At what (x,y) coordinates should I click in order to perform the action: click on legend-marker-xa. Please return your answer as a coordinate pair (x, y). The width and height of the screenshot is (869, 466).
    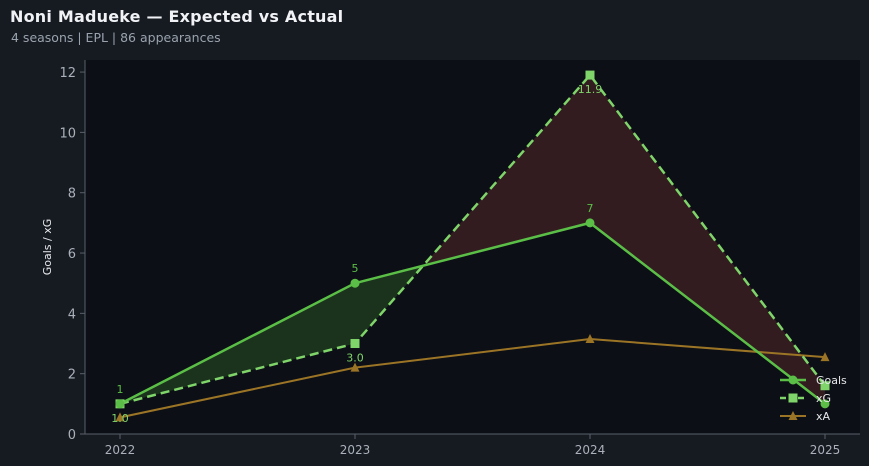
    Looking at the image, I should click on (793, 415).